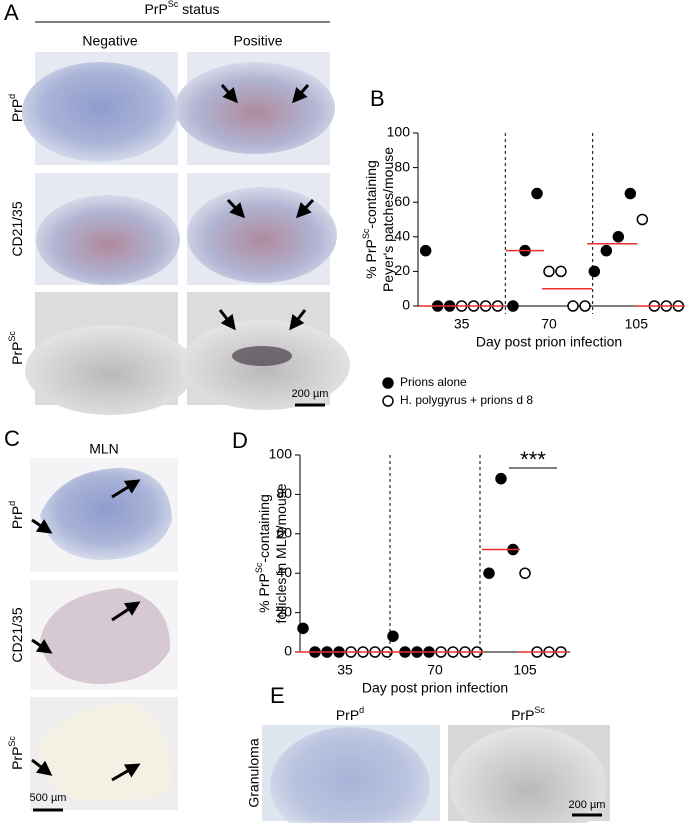 The image size is (685, 823). Describe the element at coordinates (240, 440) in the screenshot. I see `panel-letter: D` at that location.